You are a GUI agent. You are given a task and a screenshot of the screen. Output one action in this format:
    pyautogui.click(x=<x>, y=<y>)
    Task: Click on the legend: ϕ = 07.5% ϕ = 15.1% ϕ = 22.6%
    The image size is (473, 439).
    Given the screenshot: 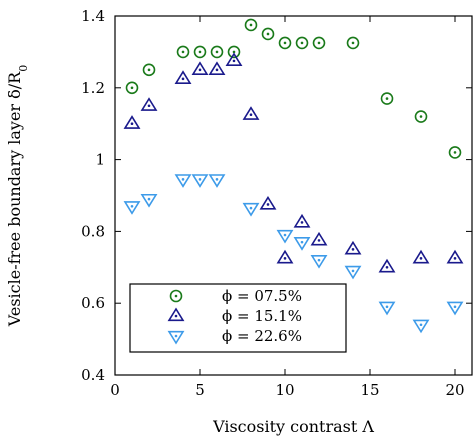 What is the action you would take?
    pyautogui.click(x=238, y=318)
    